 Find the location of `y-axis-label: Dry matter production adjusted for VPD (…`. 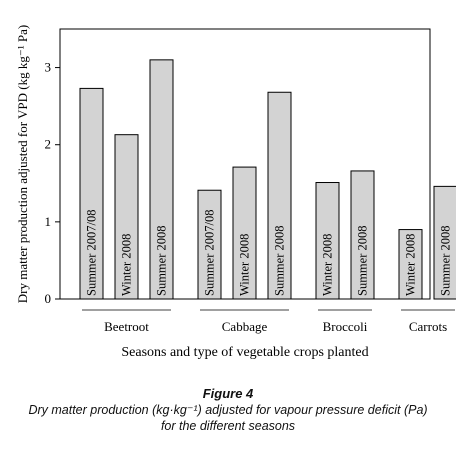

y-axis-label: Dry matter production adjusted for VPD (… is located at coordinates (22, 164).